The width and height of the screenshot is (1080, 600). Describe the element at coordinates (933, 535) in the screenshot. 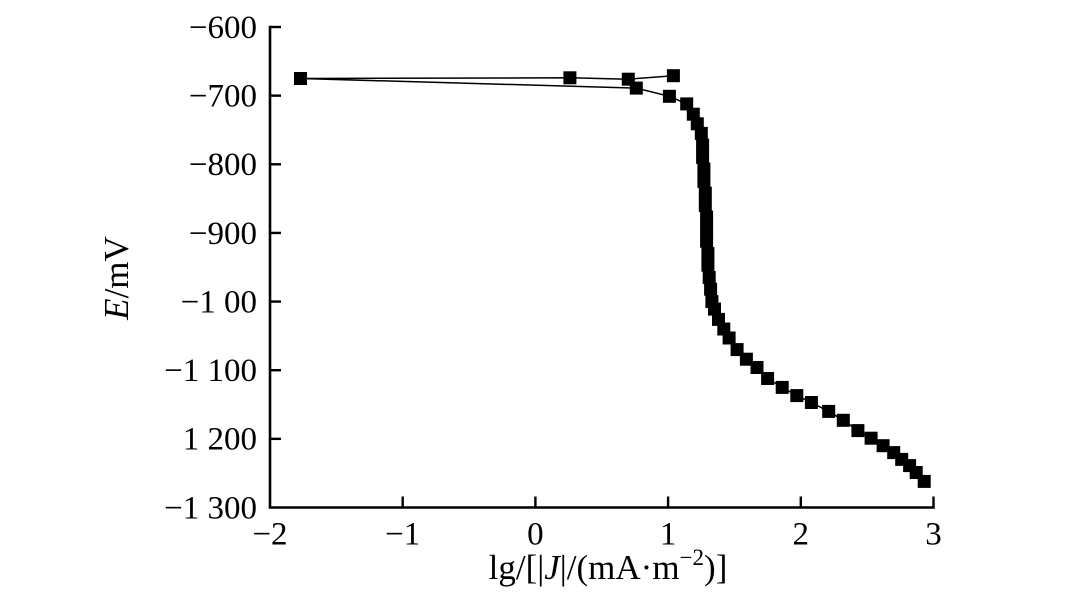

I see `x-tick-label: 3` at that location.